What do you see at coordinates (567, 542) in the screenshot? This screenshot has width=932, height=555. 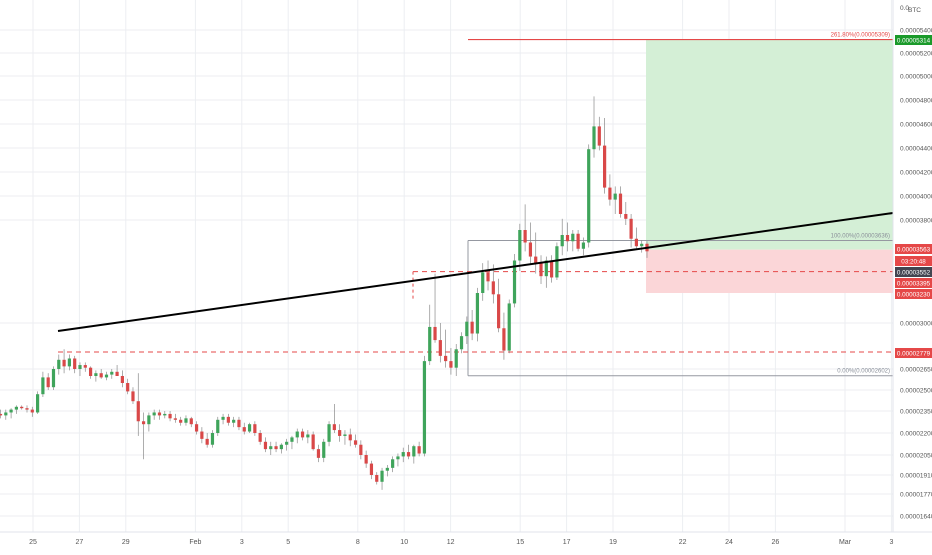 I see `x-tick-label: 17` at bounding box center [567, 542].